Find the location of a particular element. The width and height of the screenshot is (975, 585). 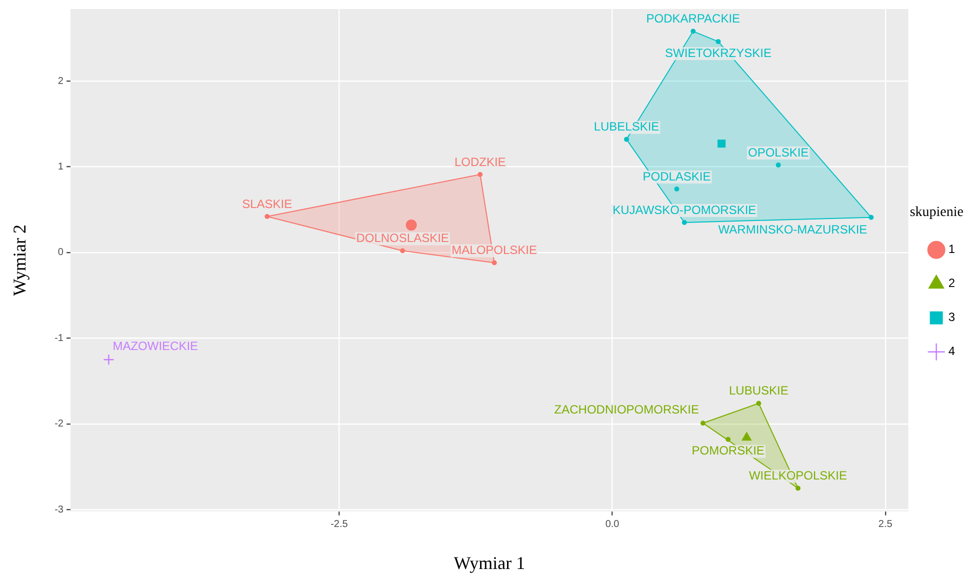

data-label: OPOLSKIE is located at coordinates (778, 152).